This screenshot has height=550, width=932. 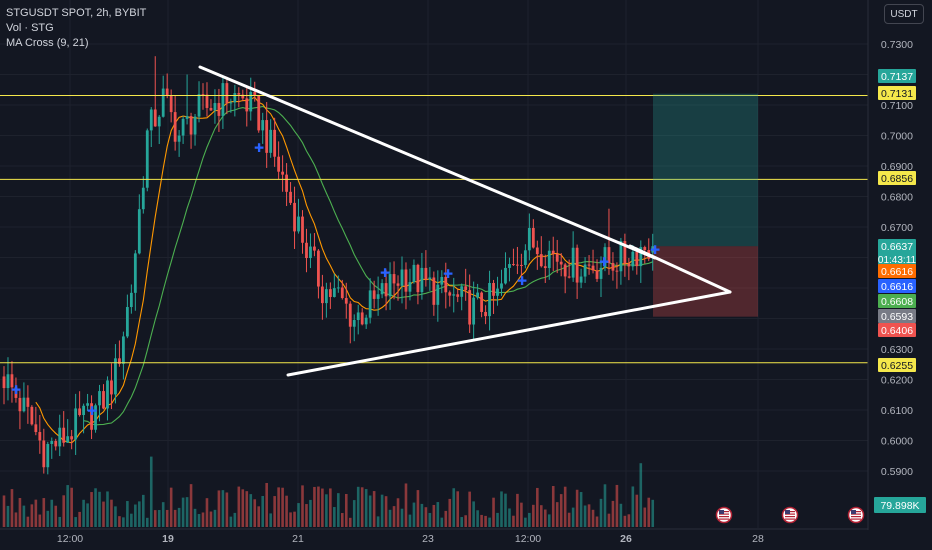 I want to click on time-tick-label: 19, so click(x=168, y=539).